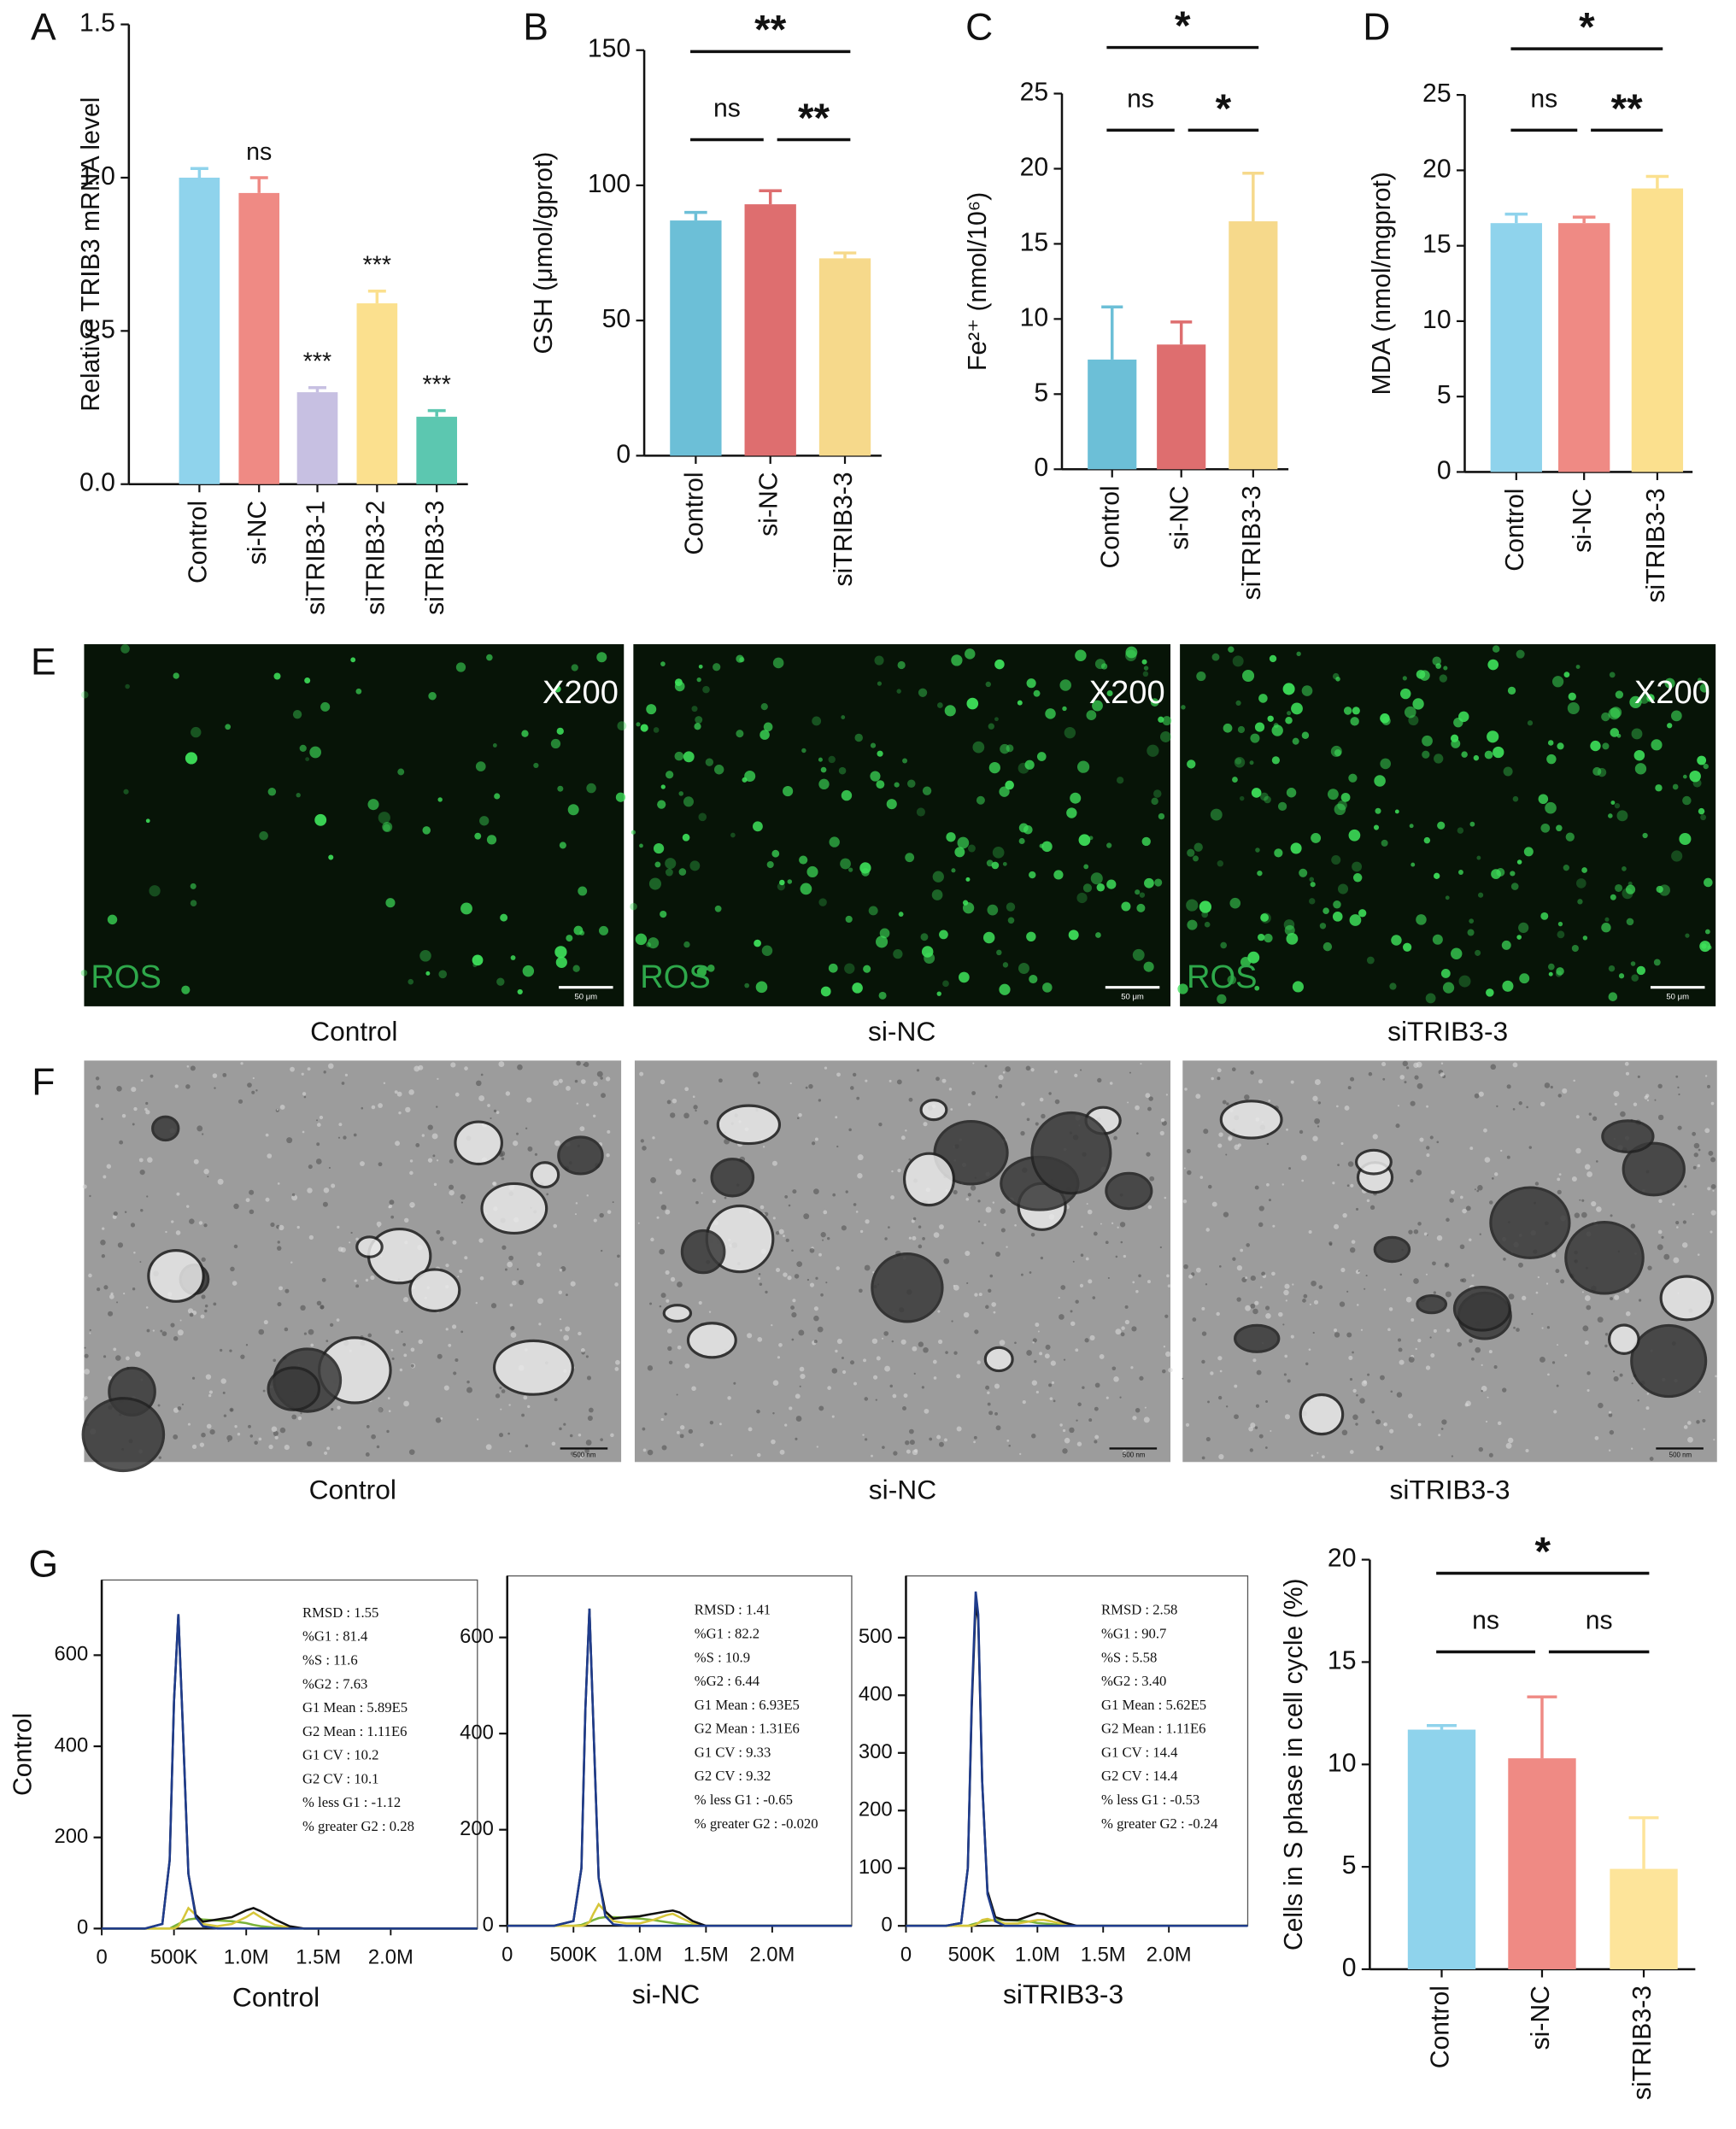  I want to click on stat-annotation: %S : 5.58, so click(1129, 1657).